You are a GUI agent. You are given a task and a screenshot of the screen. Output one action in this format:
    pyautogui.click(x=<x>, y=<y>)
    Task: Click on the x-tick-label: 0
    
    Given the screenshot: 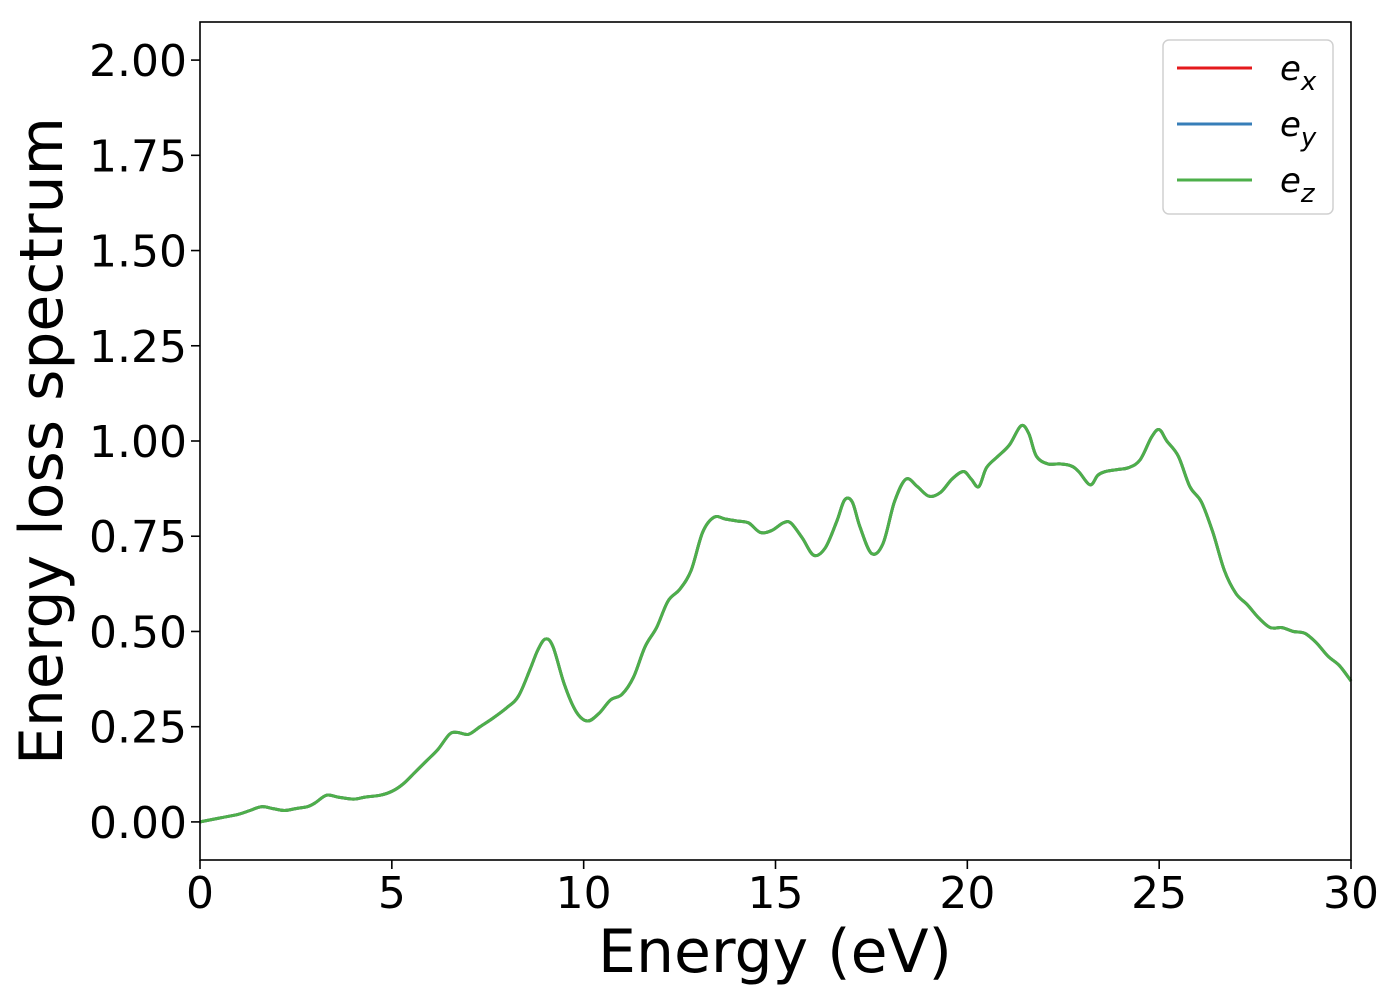 What is the action you would take?
    pyautogui.click(x=200, y=893)
    